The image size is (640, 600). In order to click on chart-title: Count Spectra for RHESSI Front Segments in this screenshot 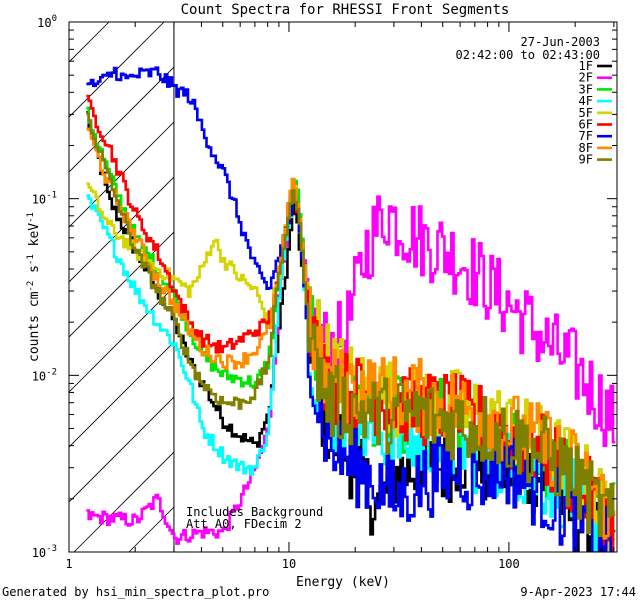, I will do `click(345, 10)`.